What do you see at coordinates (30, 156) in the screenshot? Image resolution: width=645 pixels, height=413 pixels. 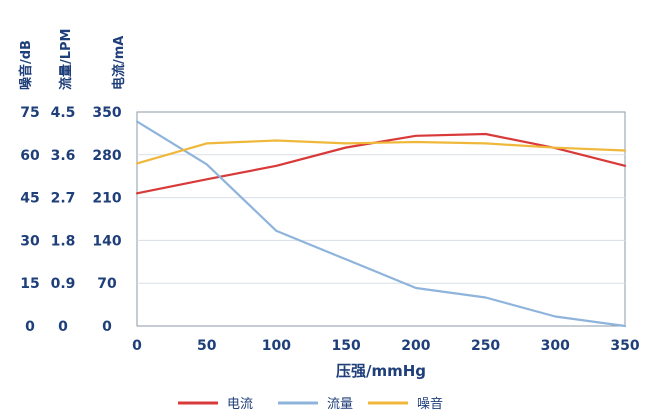 I see `y-tick-label-noise: 60` at bounding box center [30, 156].